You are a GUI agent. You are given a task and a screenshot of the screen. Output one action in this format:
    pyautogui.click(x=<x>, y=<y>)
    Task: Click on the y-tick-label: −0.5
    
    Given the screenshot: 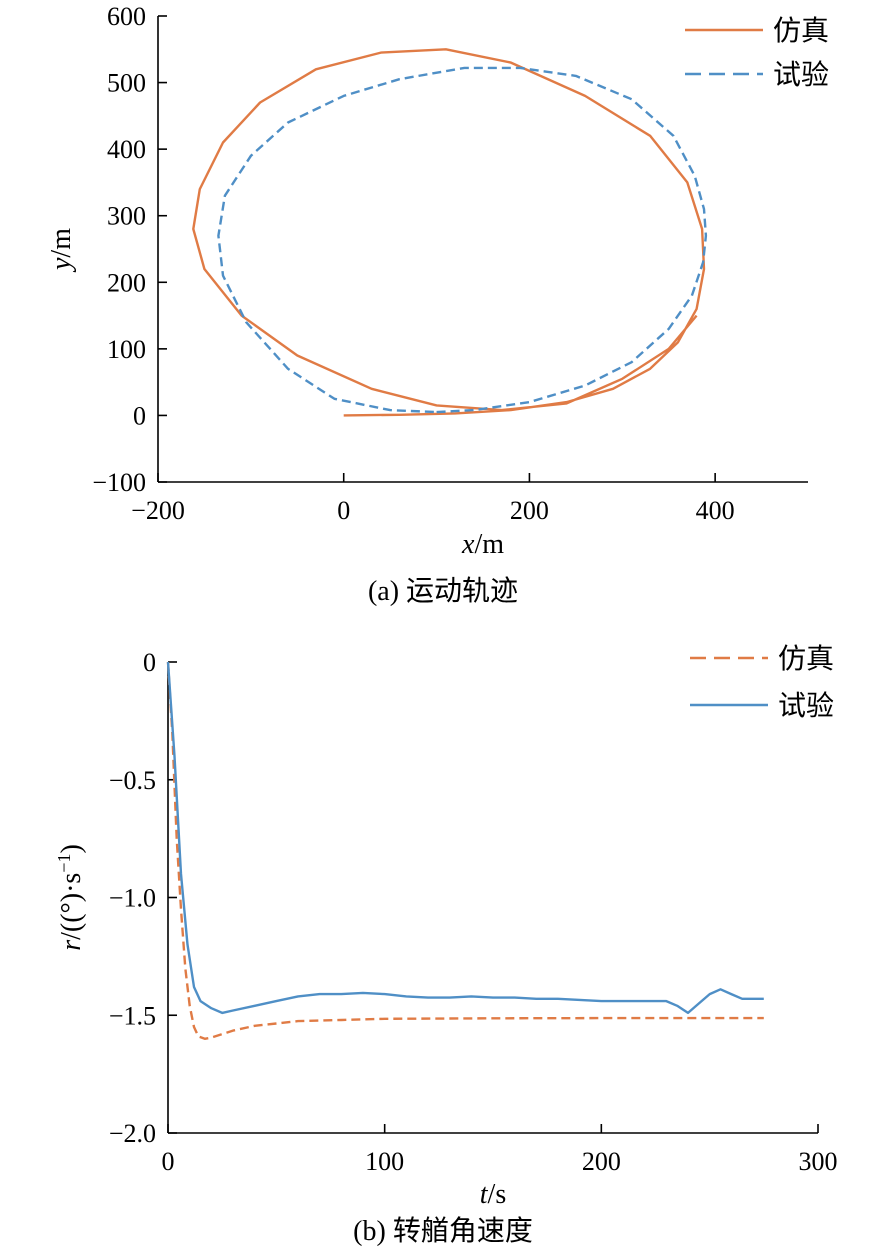 What is the action you would take?
    pyautogui.click(x=132, y=780)
    